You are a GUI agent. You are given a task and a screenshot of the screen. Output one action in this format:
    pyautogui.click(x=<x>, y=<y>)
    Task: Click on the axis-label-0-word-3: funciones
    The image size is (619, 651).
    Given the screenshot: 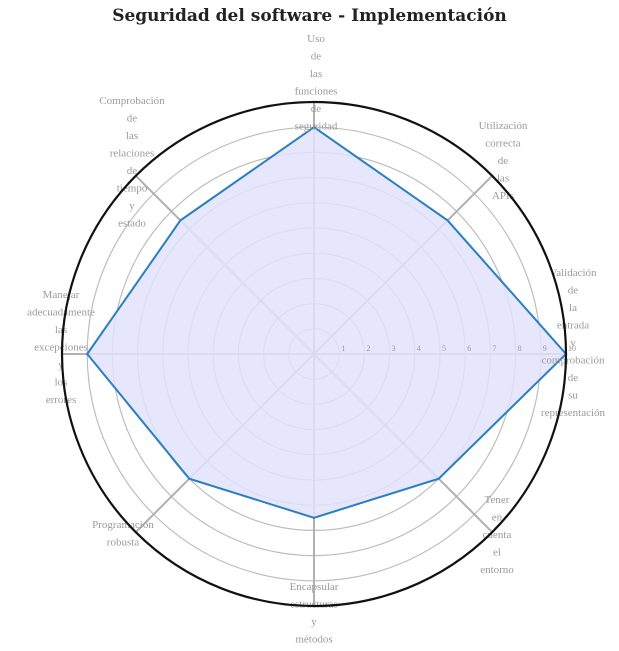 What is the action you would take?
    pyautogui.click(x=316, y=92)
    